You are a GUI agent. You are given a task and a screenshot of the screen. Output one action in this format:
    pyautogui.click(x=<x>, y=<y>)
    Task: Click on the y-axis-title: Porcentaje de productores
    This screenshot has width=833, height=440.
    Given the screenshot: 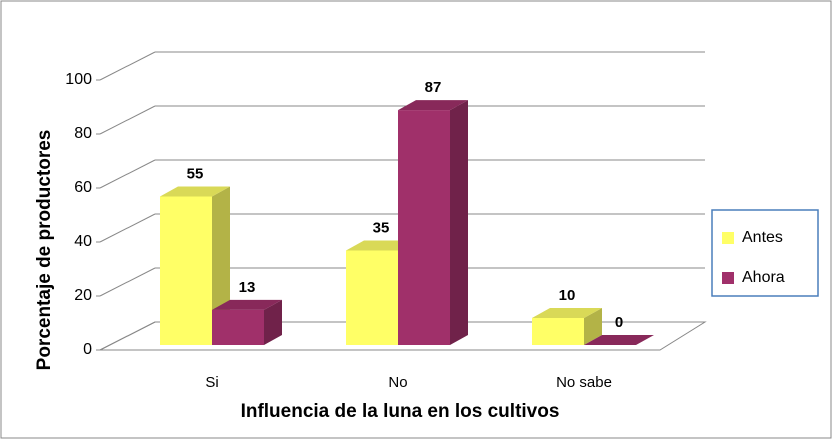 What is the action you would take?
    pyautogui.click(x=44, y=250)
    